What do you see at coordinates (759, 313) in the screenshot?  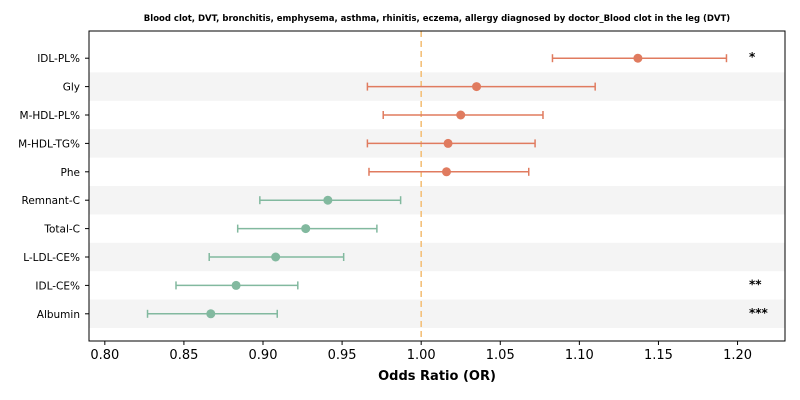 I see `significance-marker: ***` at bounding box center [759, 313].